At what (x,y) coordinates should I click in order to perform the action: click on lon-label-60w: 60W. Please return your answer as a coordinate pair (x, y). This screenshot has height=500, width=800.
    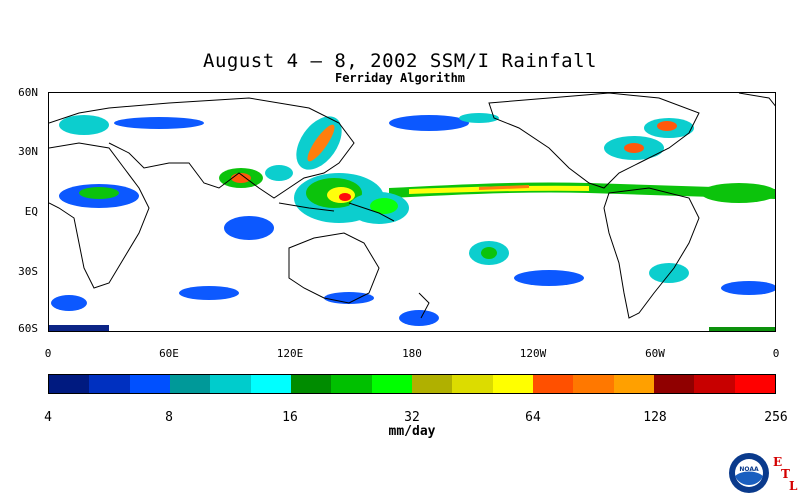
    Looking at the image, I should click on (655, 353).